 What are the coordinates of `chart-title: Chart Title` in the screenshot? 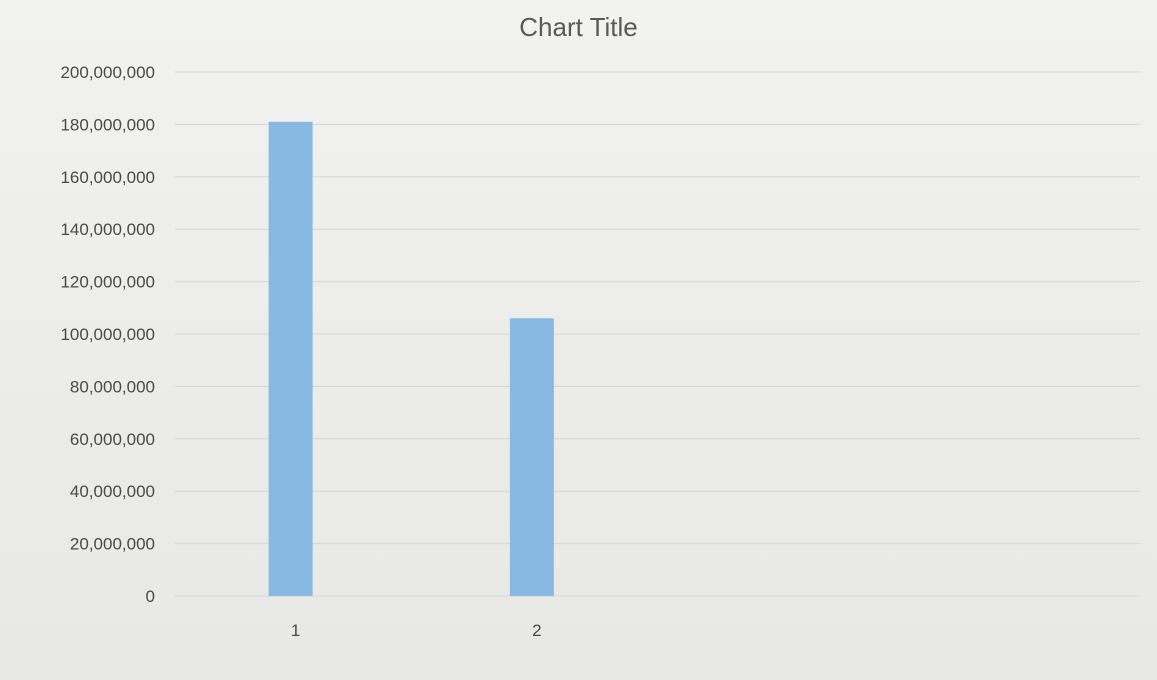 It's located at (578, 27).